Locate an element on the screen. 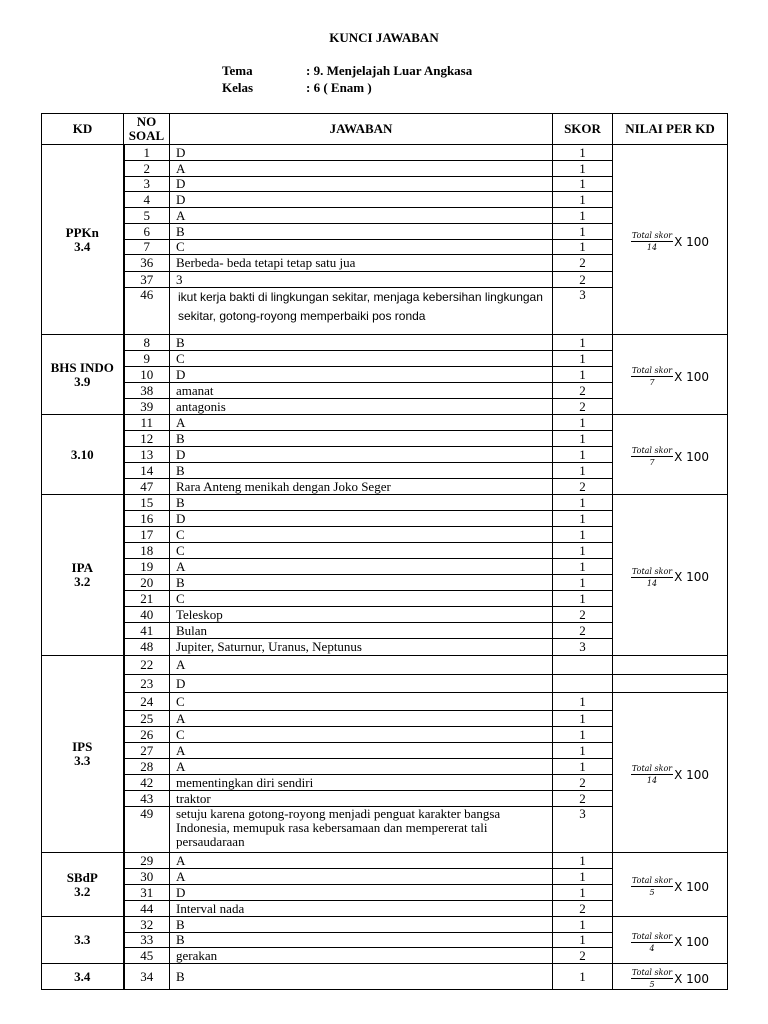 The image size is (768, 1024). table-row: 24 C 1 Total skor 14 X 100 is located at coordinates (385, 772).